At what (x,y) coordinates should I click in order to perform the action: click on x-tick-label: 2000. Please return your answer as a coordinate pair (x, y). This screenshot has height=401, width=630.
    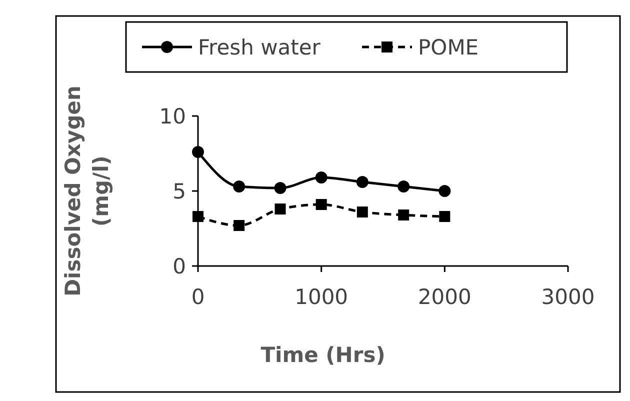
    Looking at the image, I should click on (445, 297).